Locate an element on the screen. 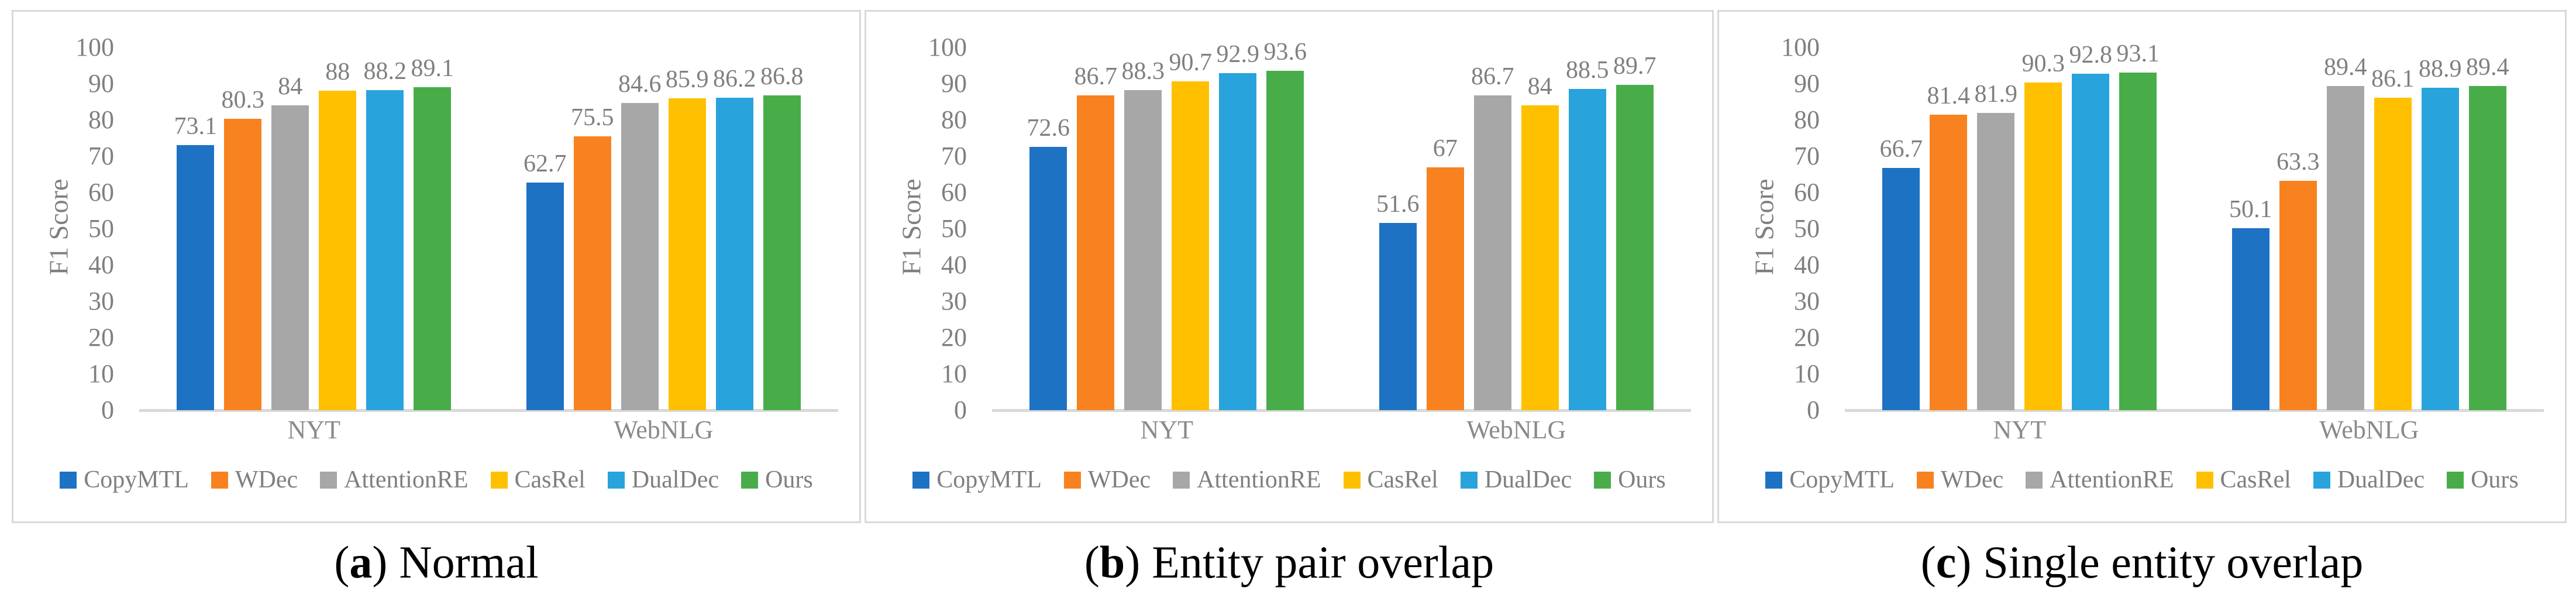 The image size is (2576, 615). legend-item-attentionre: AttentionRE is located at coordinates (1247, 480).